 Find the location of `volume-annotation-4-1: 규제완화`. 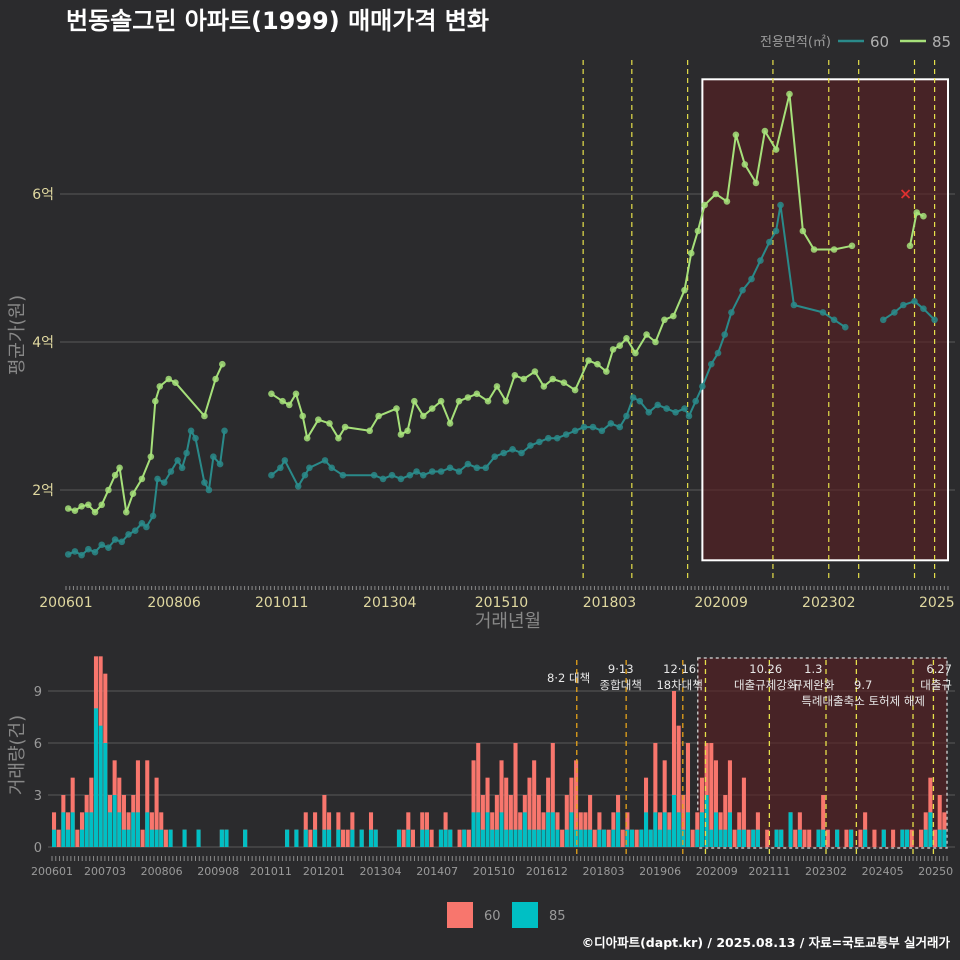

volume-annotation-4-1: 규제완화 is located at coordinates (813, 685).